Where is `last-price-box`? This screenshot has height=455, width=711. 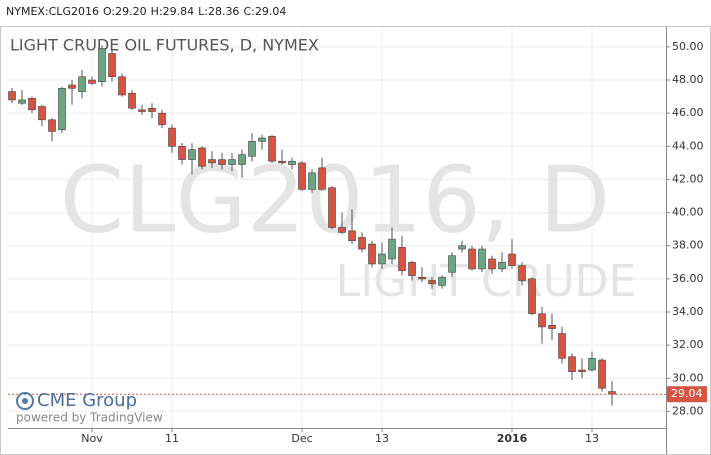
last-price-box is located at coordinates (687, 394).